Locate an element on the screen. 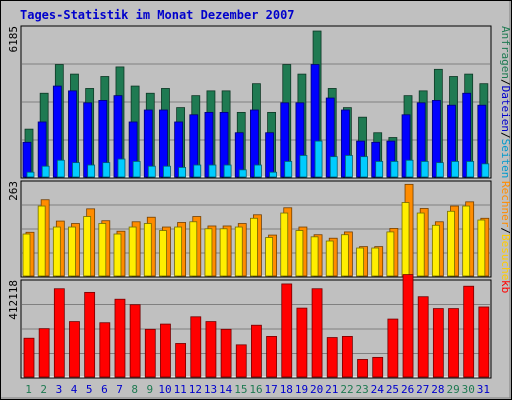 Image resolution: width=512 pixels, height=400 pixels. legend-files: Dateien is located at coordinates (505, 109).